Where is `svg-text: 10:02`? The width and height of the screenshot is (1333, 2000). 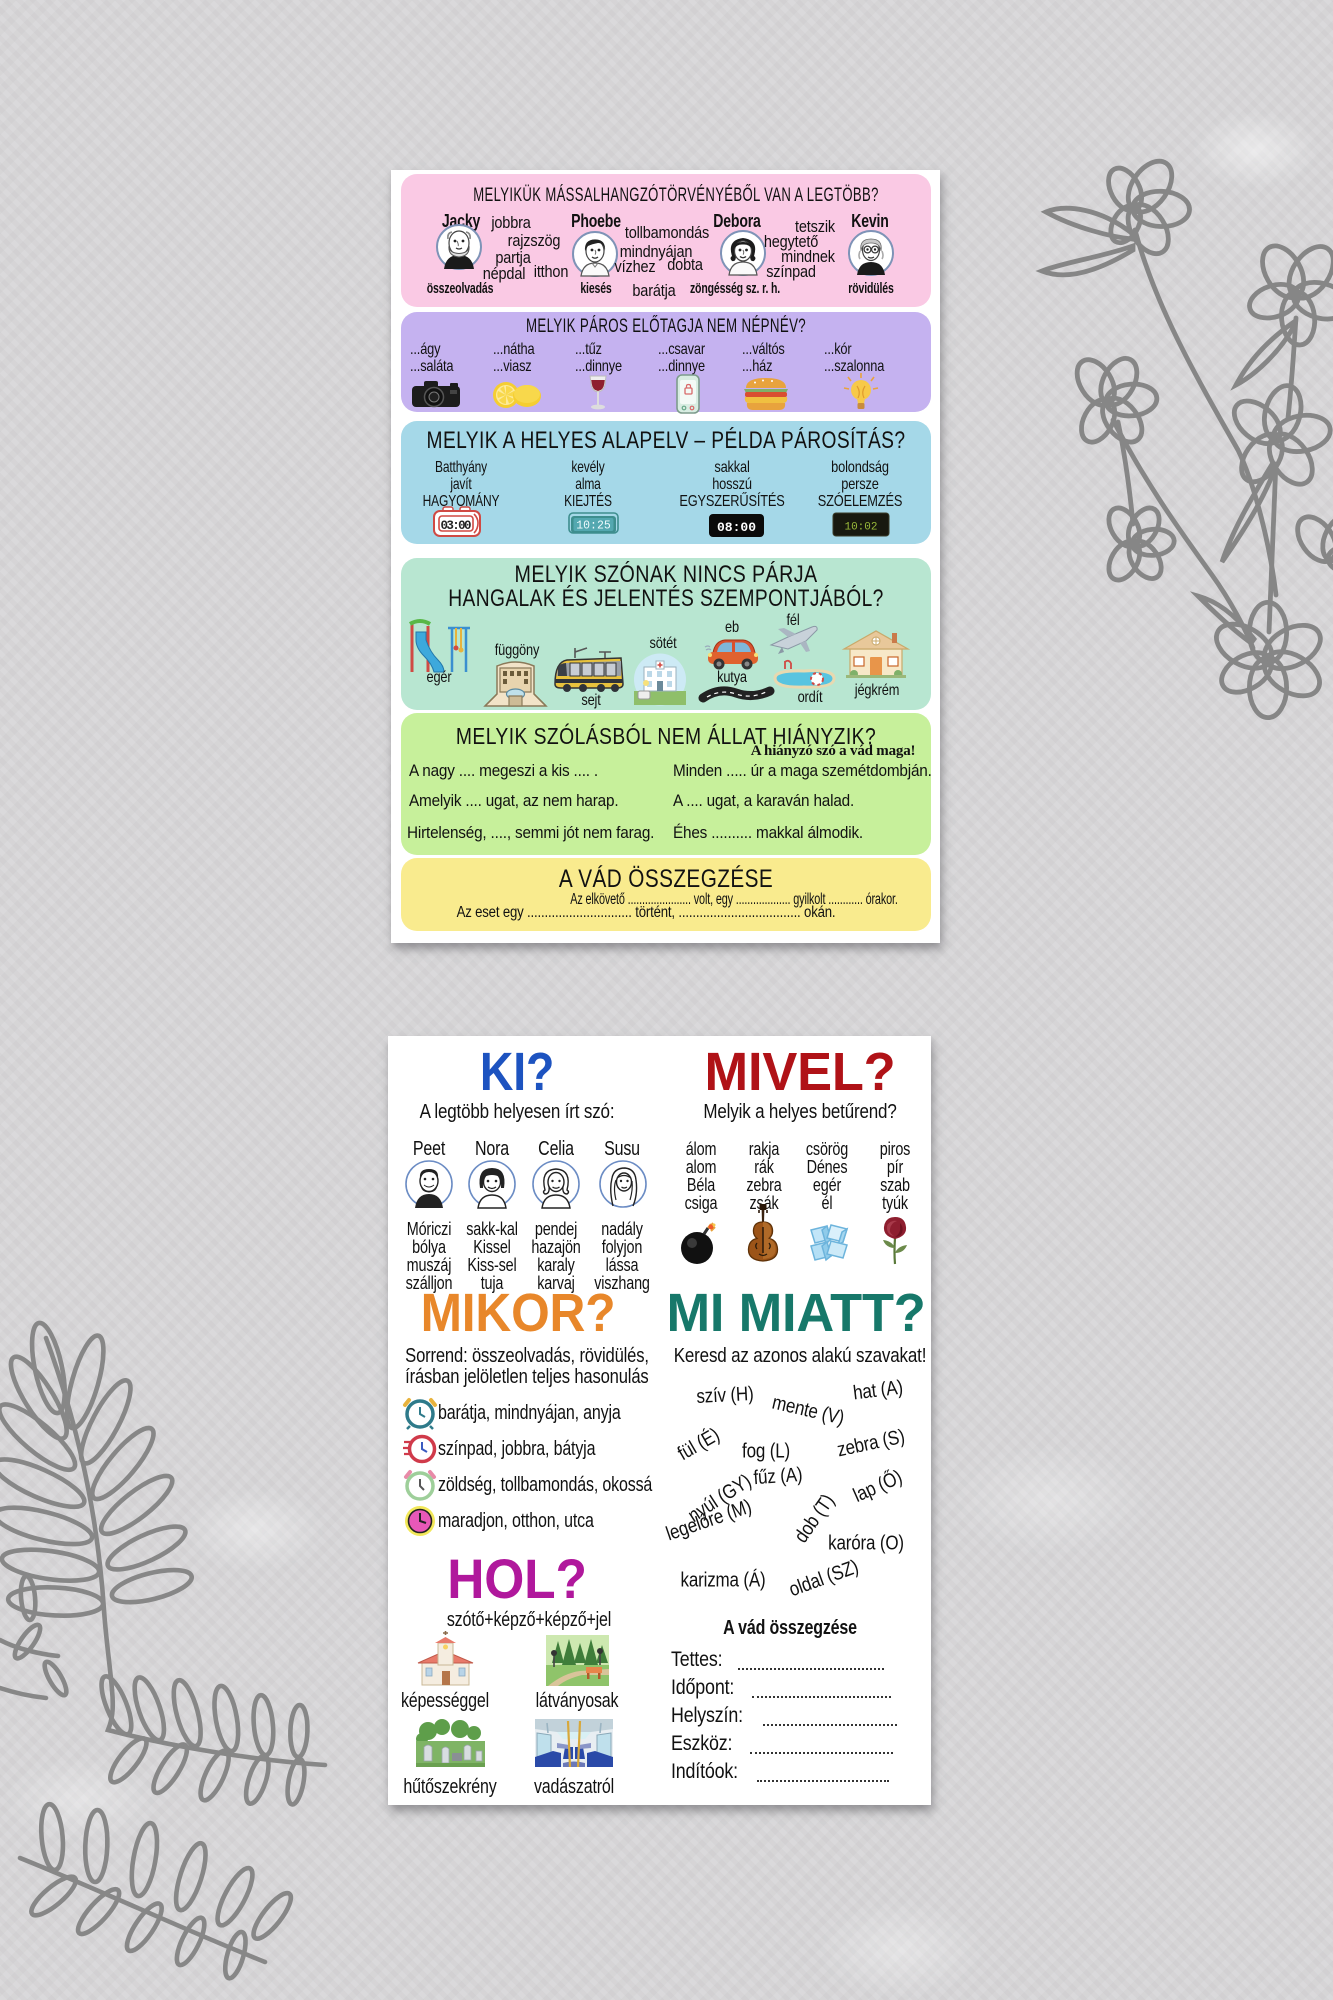 svg-text: 10:02 is located at coordinates (860, 528).